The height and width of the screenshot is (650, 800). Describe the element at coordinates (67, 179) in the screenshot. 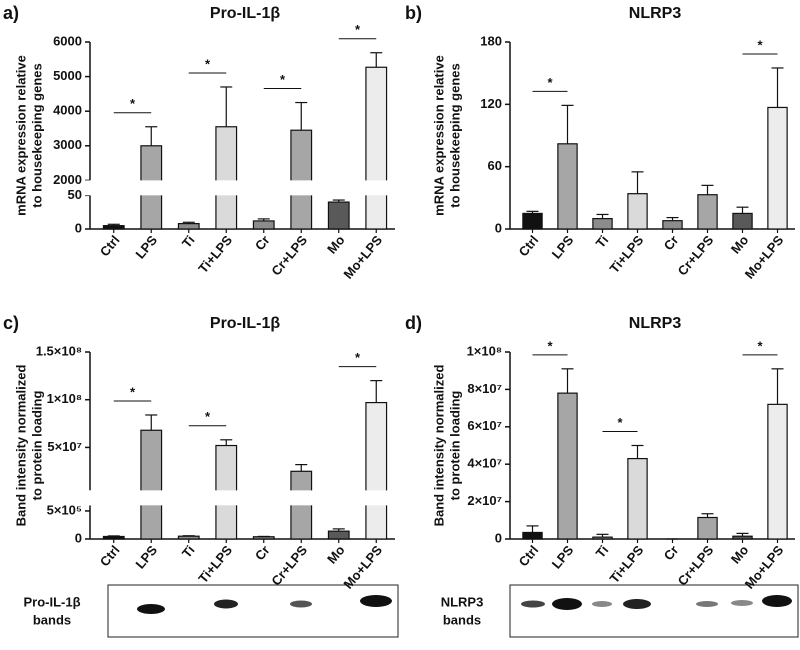

I see `y-tick-label: 2000` at that location.